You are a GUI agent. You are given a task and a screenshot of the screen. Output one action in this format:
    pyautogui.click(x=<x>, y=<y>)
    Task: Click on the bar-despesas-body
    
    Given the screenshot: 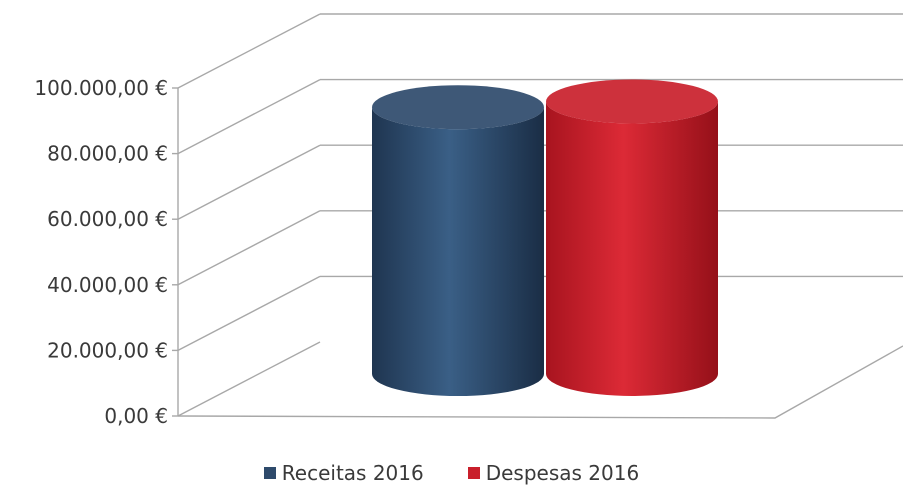 What is the action you would take?
    pyautogui.click(x=632, y=248)
    